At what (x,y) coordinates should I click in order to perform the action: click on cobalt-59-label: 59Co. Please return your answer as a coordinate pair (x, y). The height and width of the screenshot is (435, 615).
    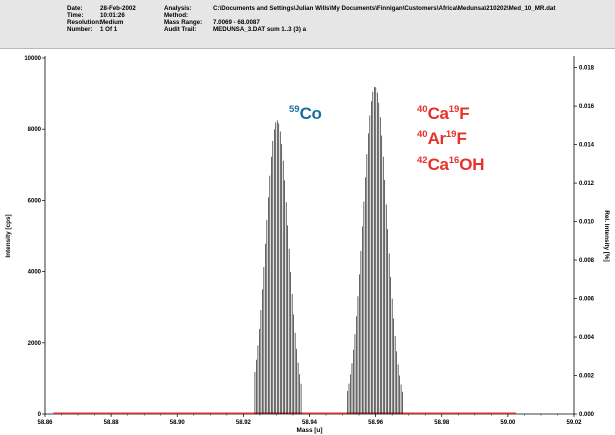
    Looking at the image, I should click on (305, 112).